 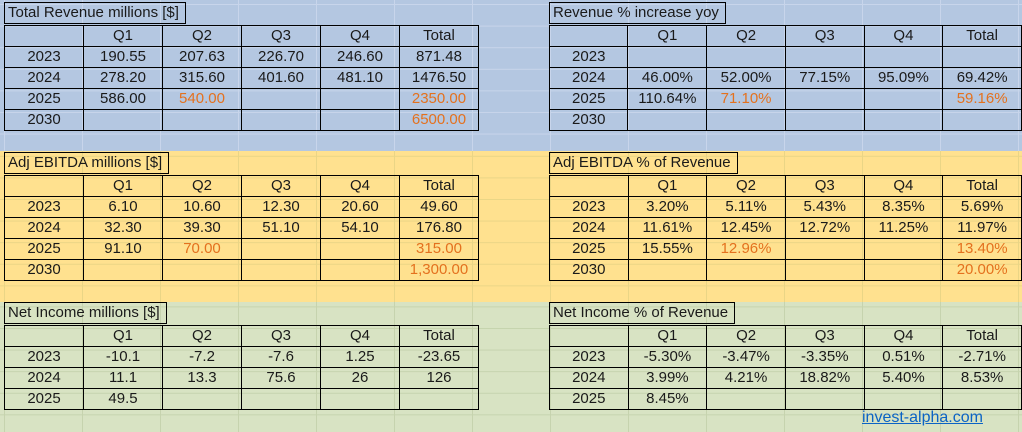 I want to click on value-cell: 11.25%, so click(x=903, y=228).